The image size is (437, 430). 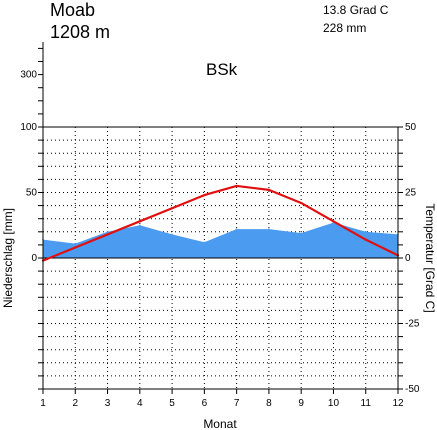 I want to click on x-tick-label: 4, so click(x=140, y=403).